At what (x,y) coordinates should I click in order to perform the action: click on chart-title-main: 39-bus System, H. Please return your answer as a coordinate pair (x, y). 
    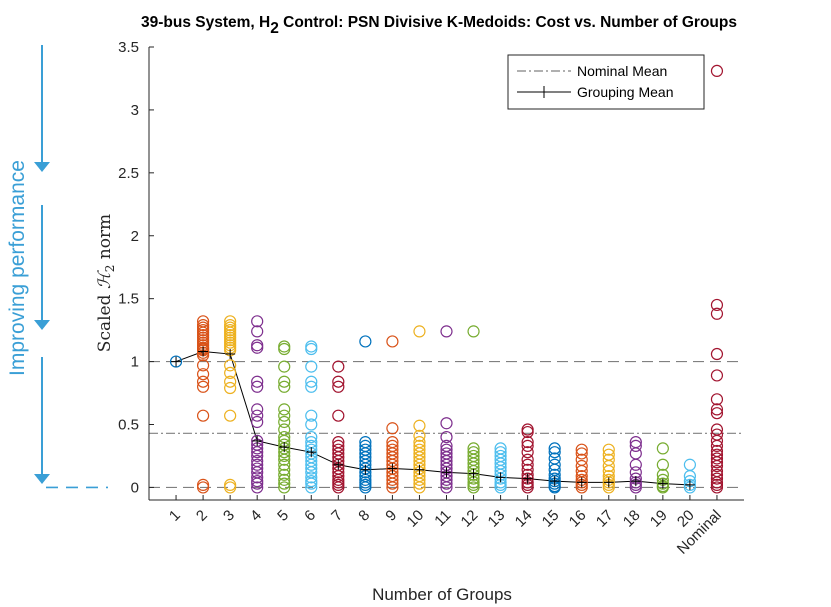
    Looking at the image, I should click on (205, 22).